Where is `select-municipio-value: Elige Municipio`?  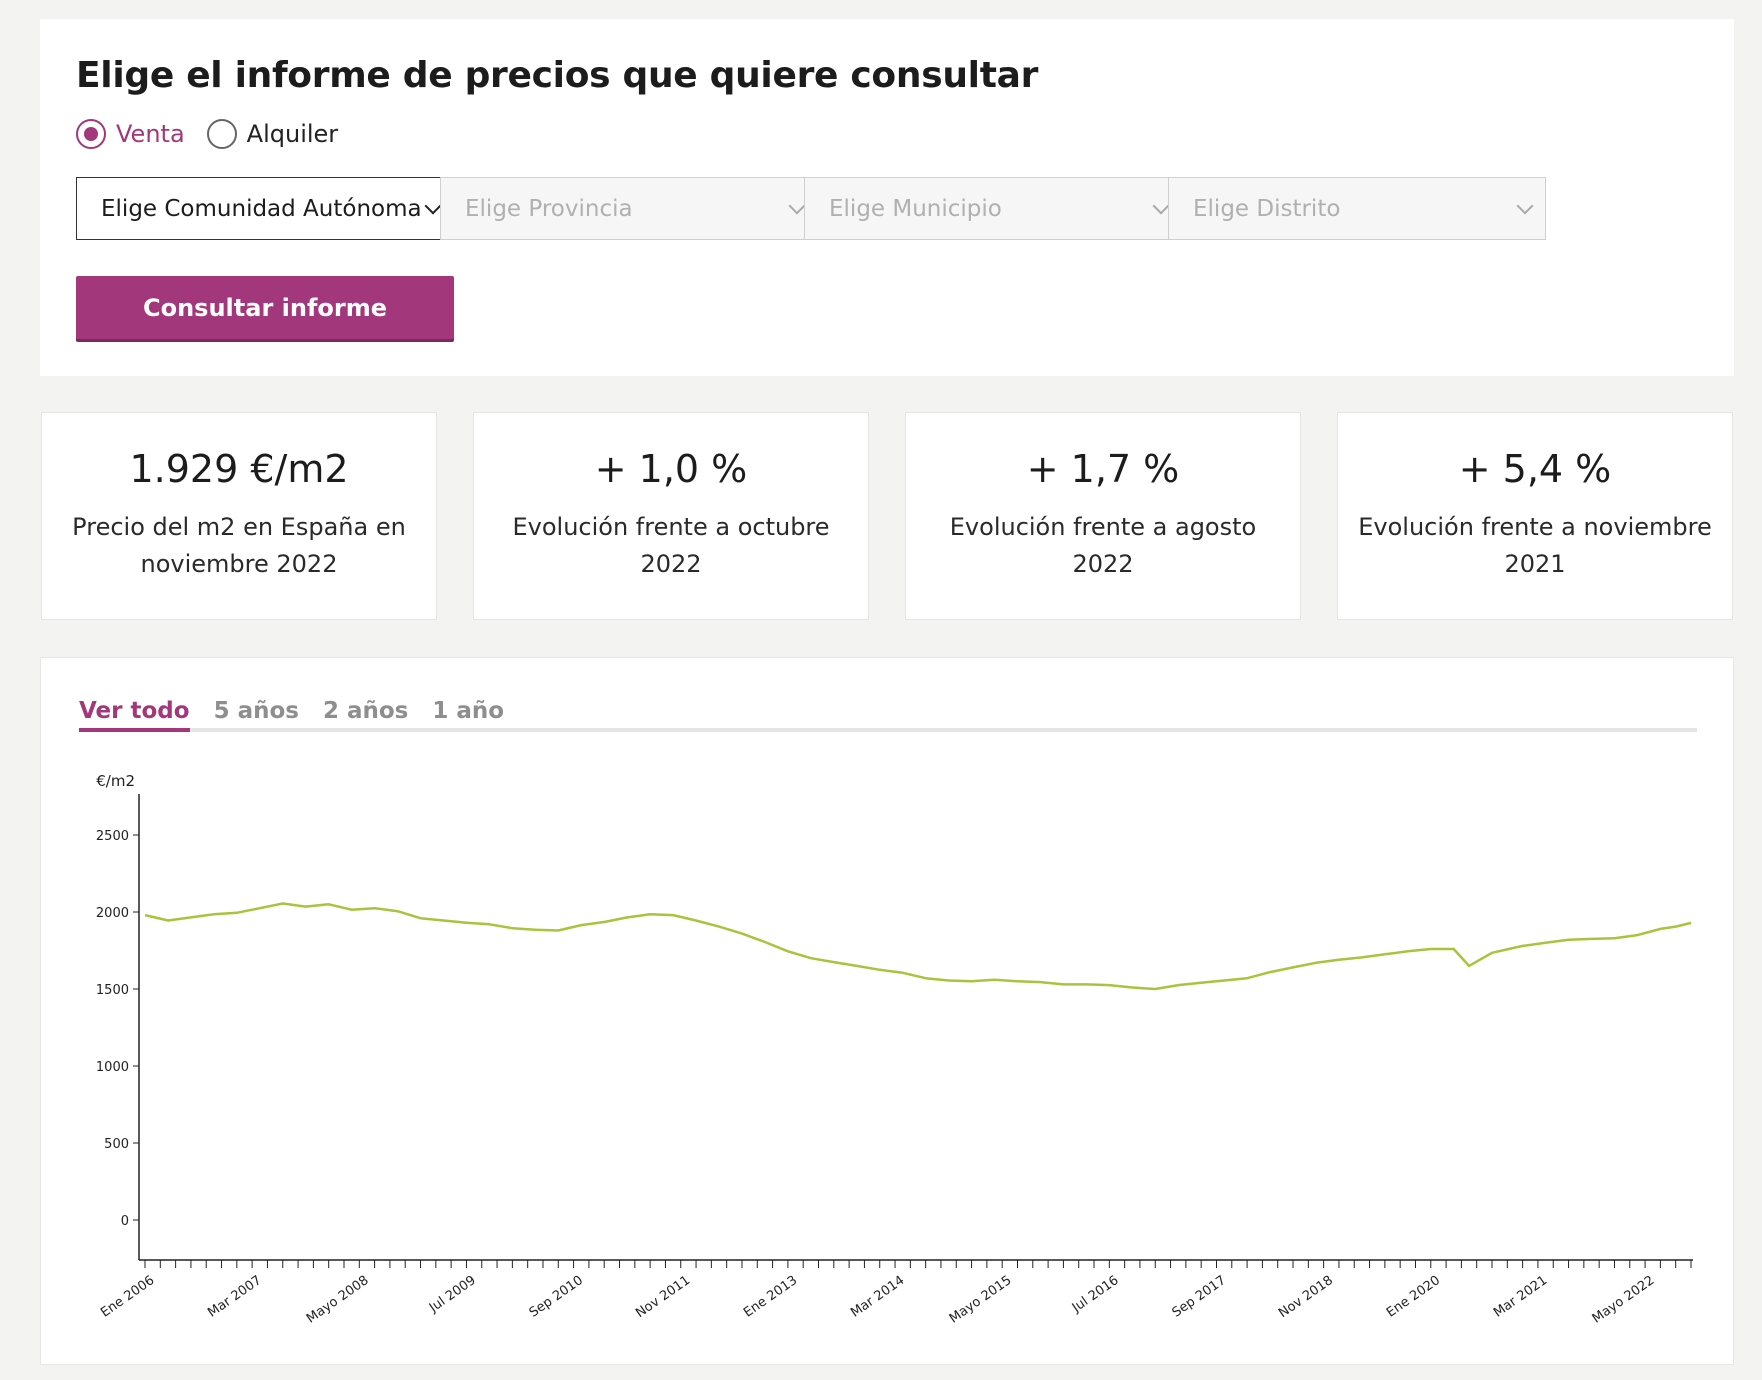
select-municipio-value: Elige Municipio is located at coordinates (915, 208).